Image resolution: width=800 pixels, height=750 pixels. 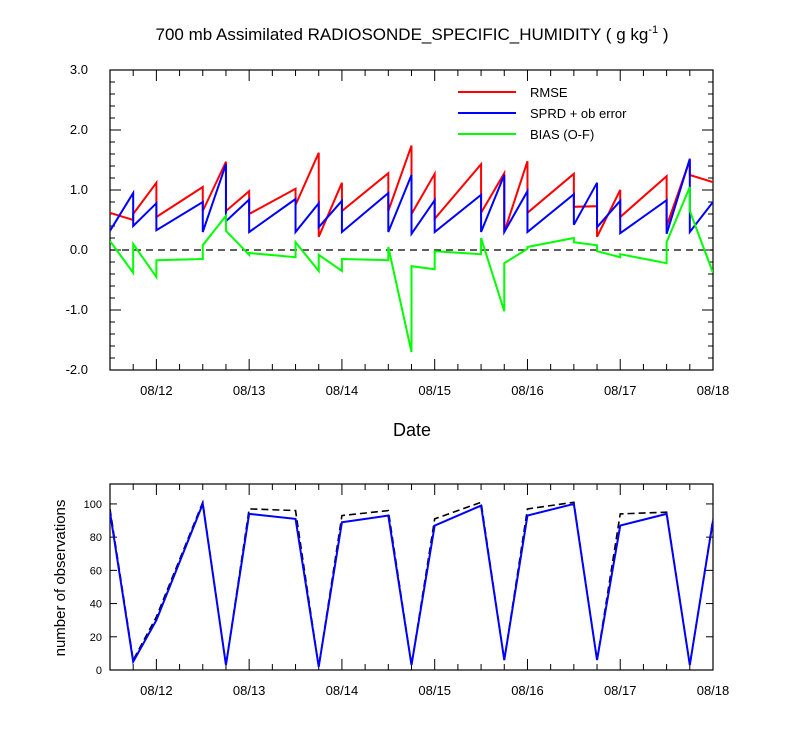 I want to click on top-x-tick-label: 08/13, so click(x=249, y=390).